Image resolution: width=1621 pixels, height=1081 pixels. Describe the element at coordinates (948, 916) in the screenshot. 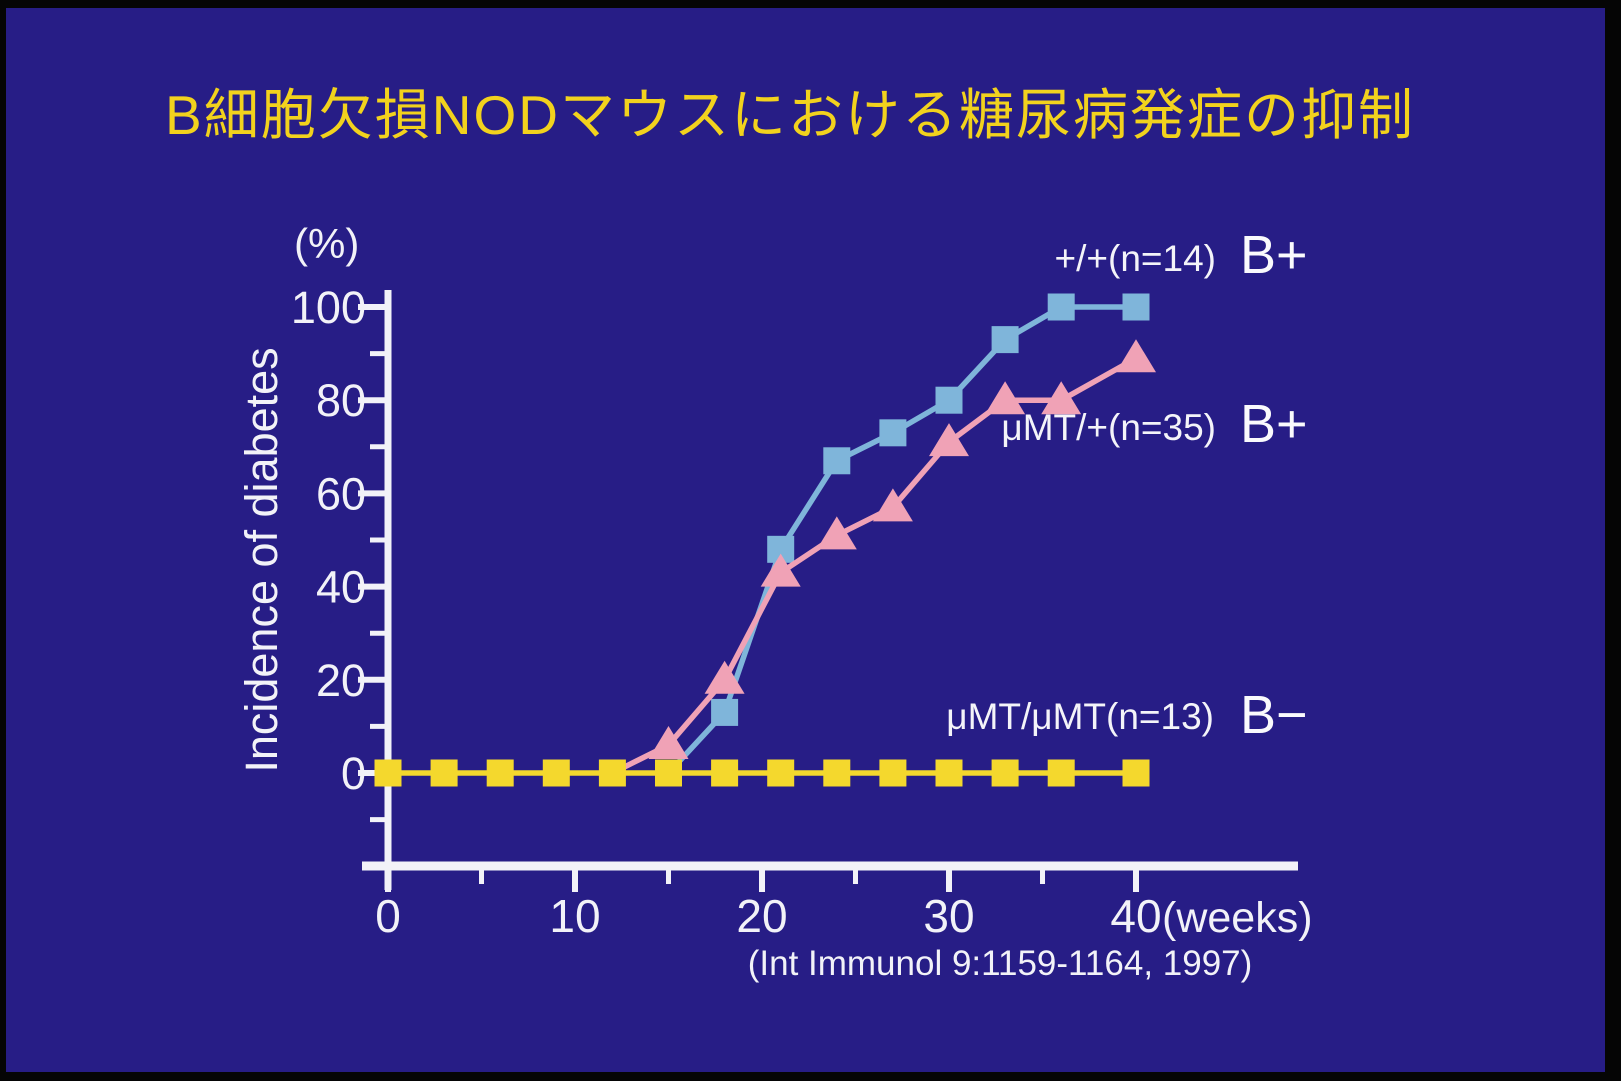

I see `x-tick-label: 30` at that location.